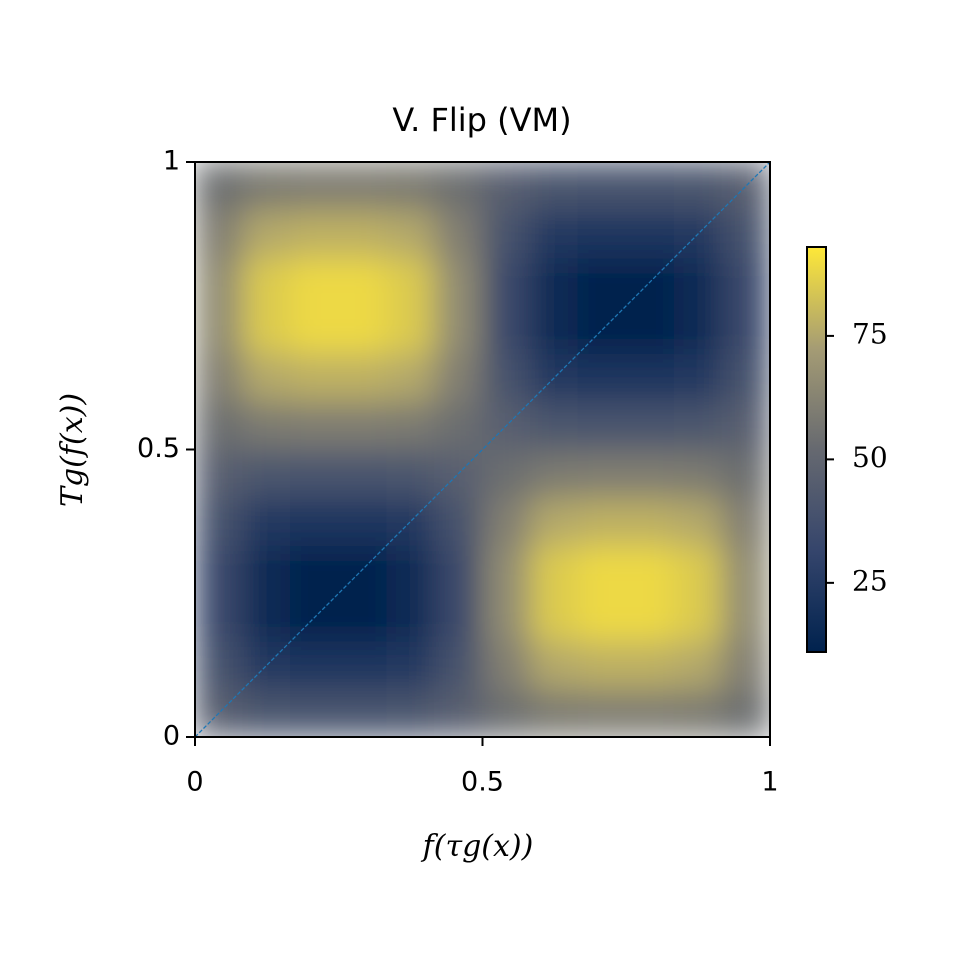 The height and width of the screenshot is (964, 960). Describe the element at coordinates (870, 580) in the screenshot. I see `colorbar-tick-label: 25` at that location.